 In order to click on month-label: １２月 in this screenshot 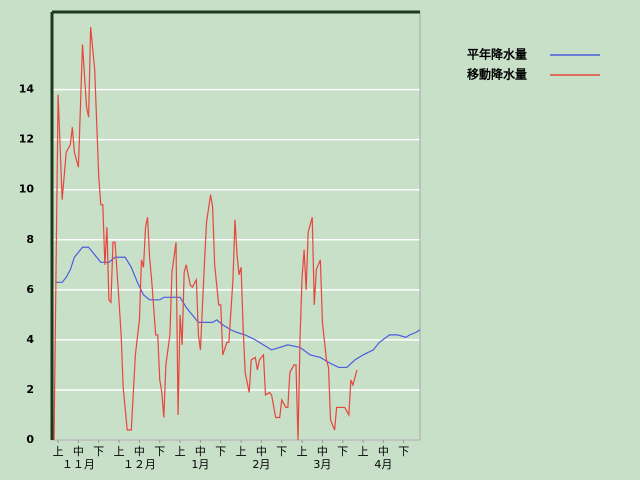, I will do `click(139, 464)`.